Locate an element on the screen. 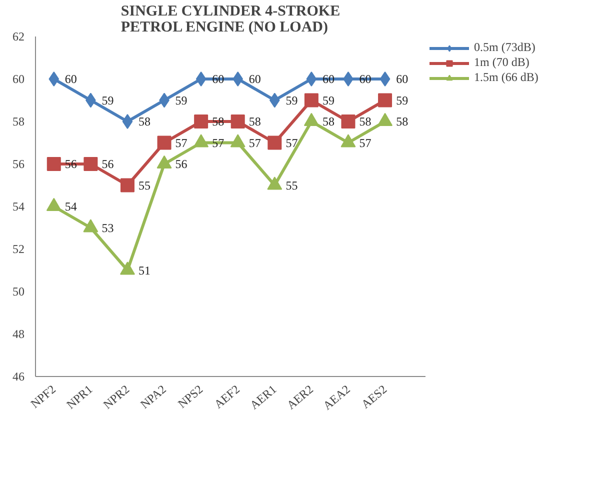 The height and width of the screenshot is (480, 590). y-tick-label: 58 is located at coordinates (18, 121).